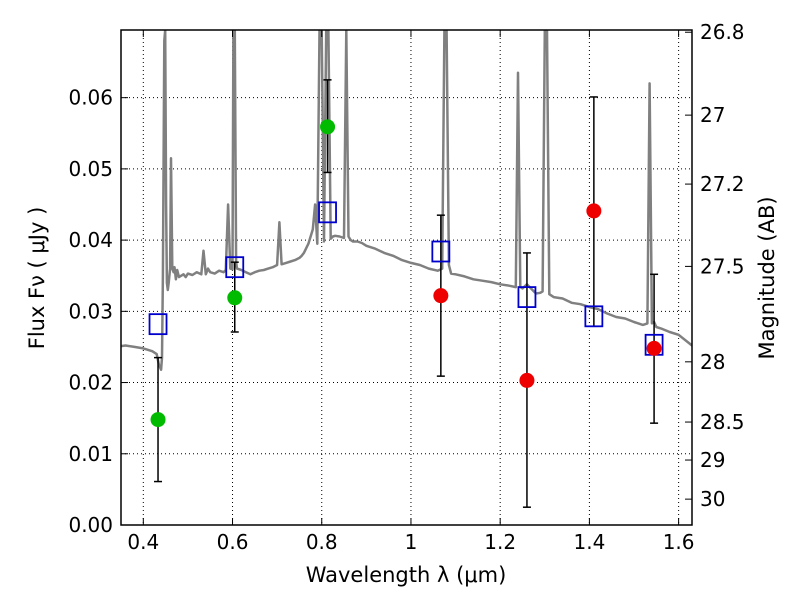 The height and width of the screenshot is (600, 800). Describe the element at coordinates (712, 460) in the screenshot. I see `right-tick-label: 29` at that location.